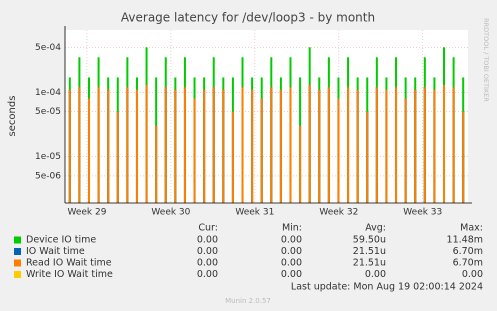 The image size is (497, 311). Describe the element at coordinates (48, 157) in the screenshot. I see `y-tick-label: 1e-05` at that location.